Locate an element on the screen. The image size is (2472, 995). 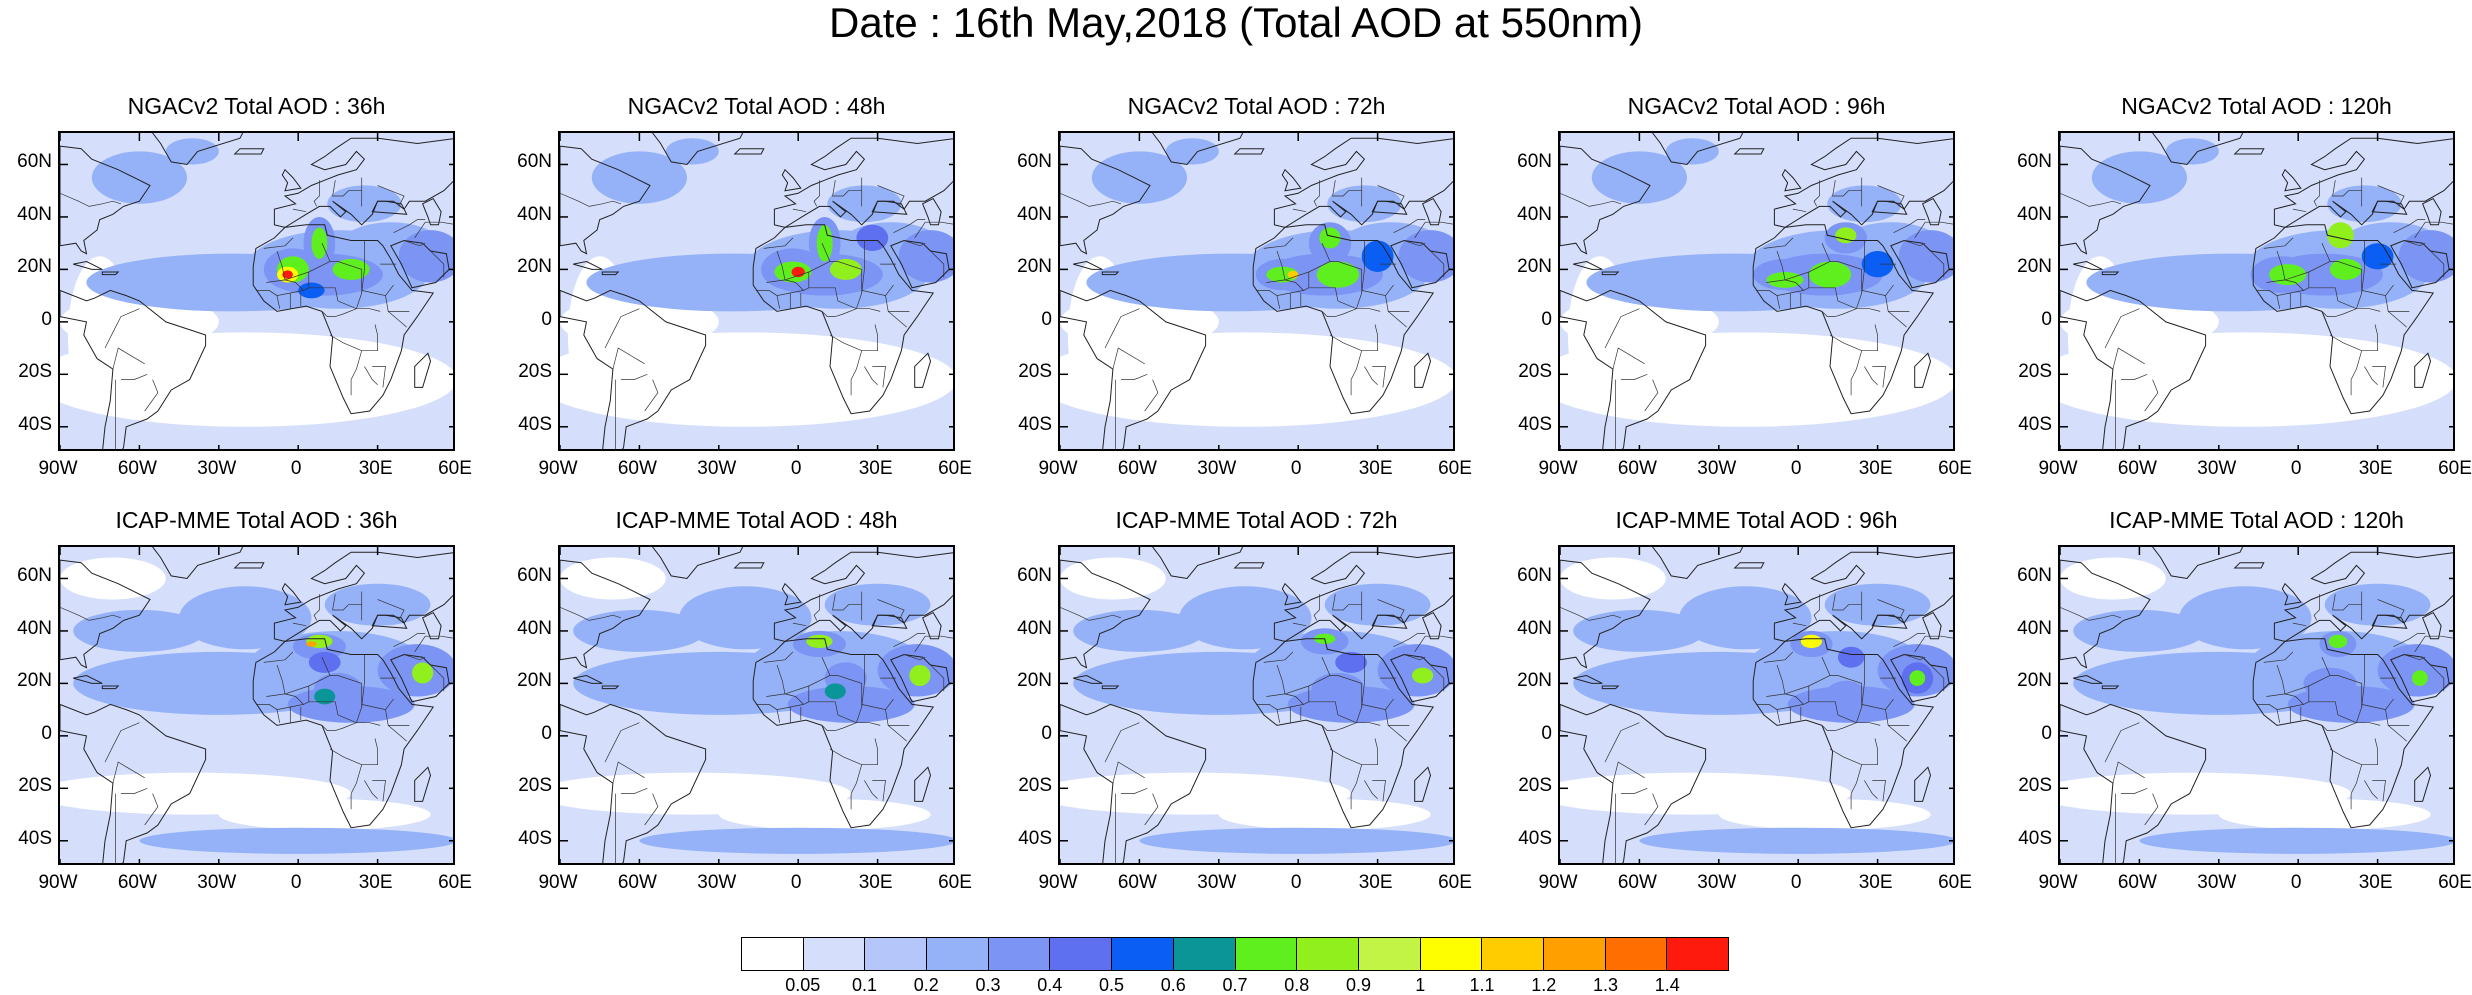
lon-tick-label: 60W is located at coordinates (2137, 468).